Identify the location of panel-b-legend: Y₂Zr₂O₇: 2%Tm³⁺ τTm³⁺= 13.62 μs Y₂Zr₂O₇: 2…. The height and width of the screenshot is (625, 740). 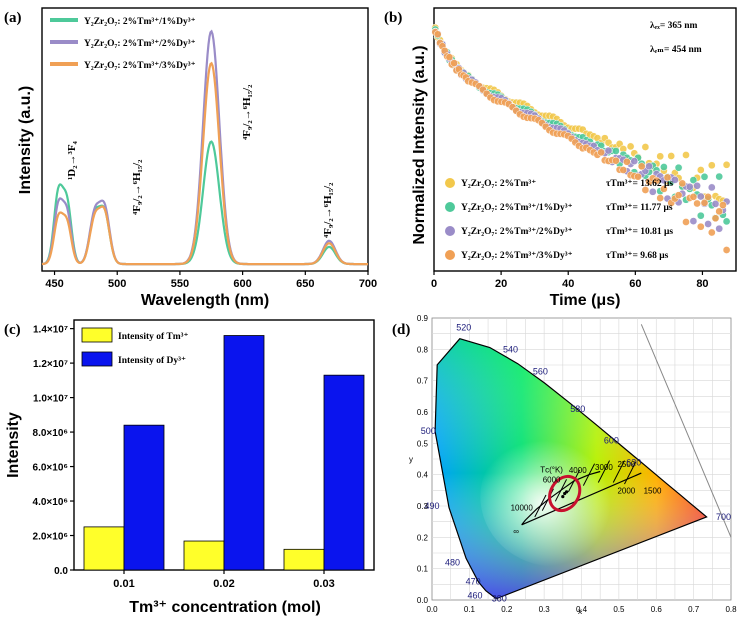
(559, 219).